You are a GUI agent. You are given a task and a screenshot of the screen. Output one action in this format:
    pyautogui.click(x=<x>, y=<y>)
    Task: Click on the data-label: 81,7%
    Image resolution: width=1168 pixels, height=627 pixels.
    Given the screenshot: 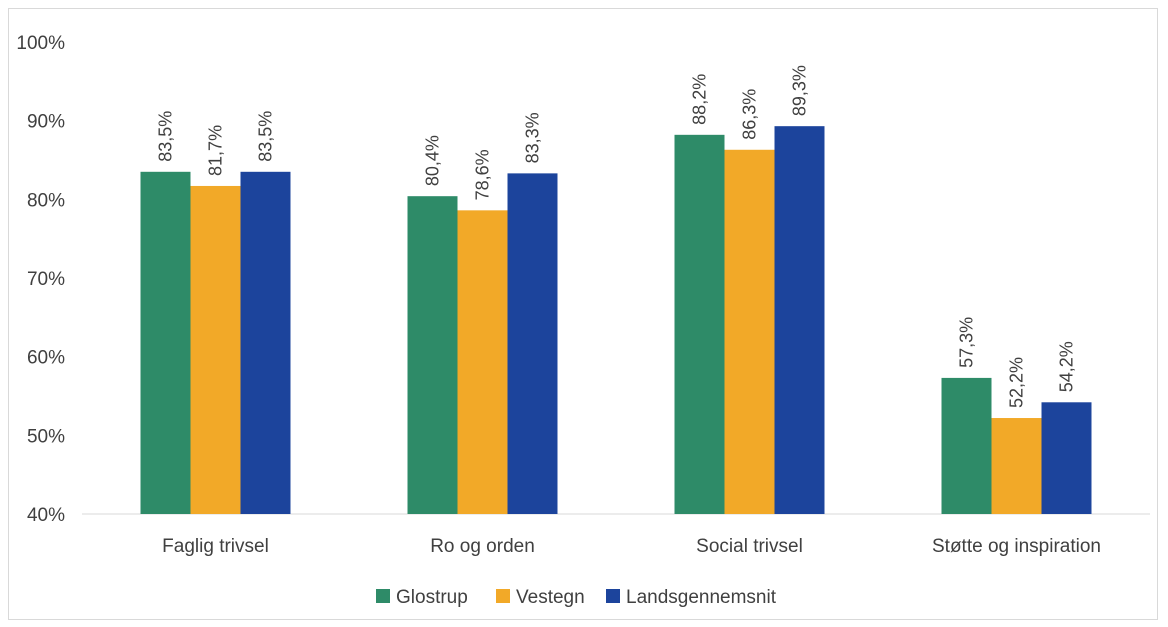 What is the action you would take?
    pyautogui.click(x=216, y=150)
    